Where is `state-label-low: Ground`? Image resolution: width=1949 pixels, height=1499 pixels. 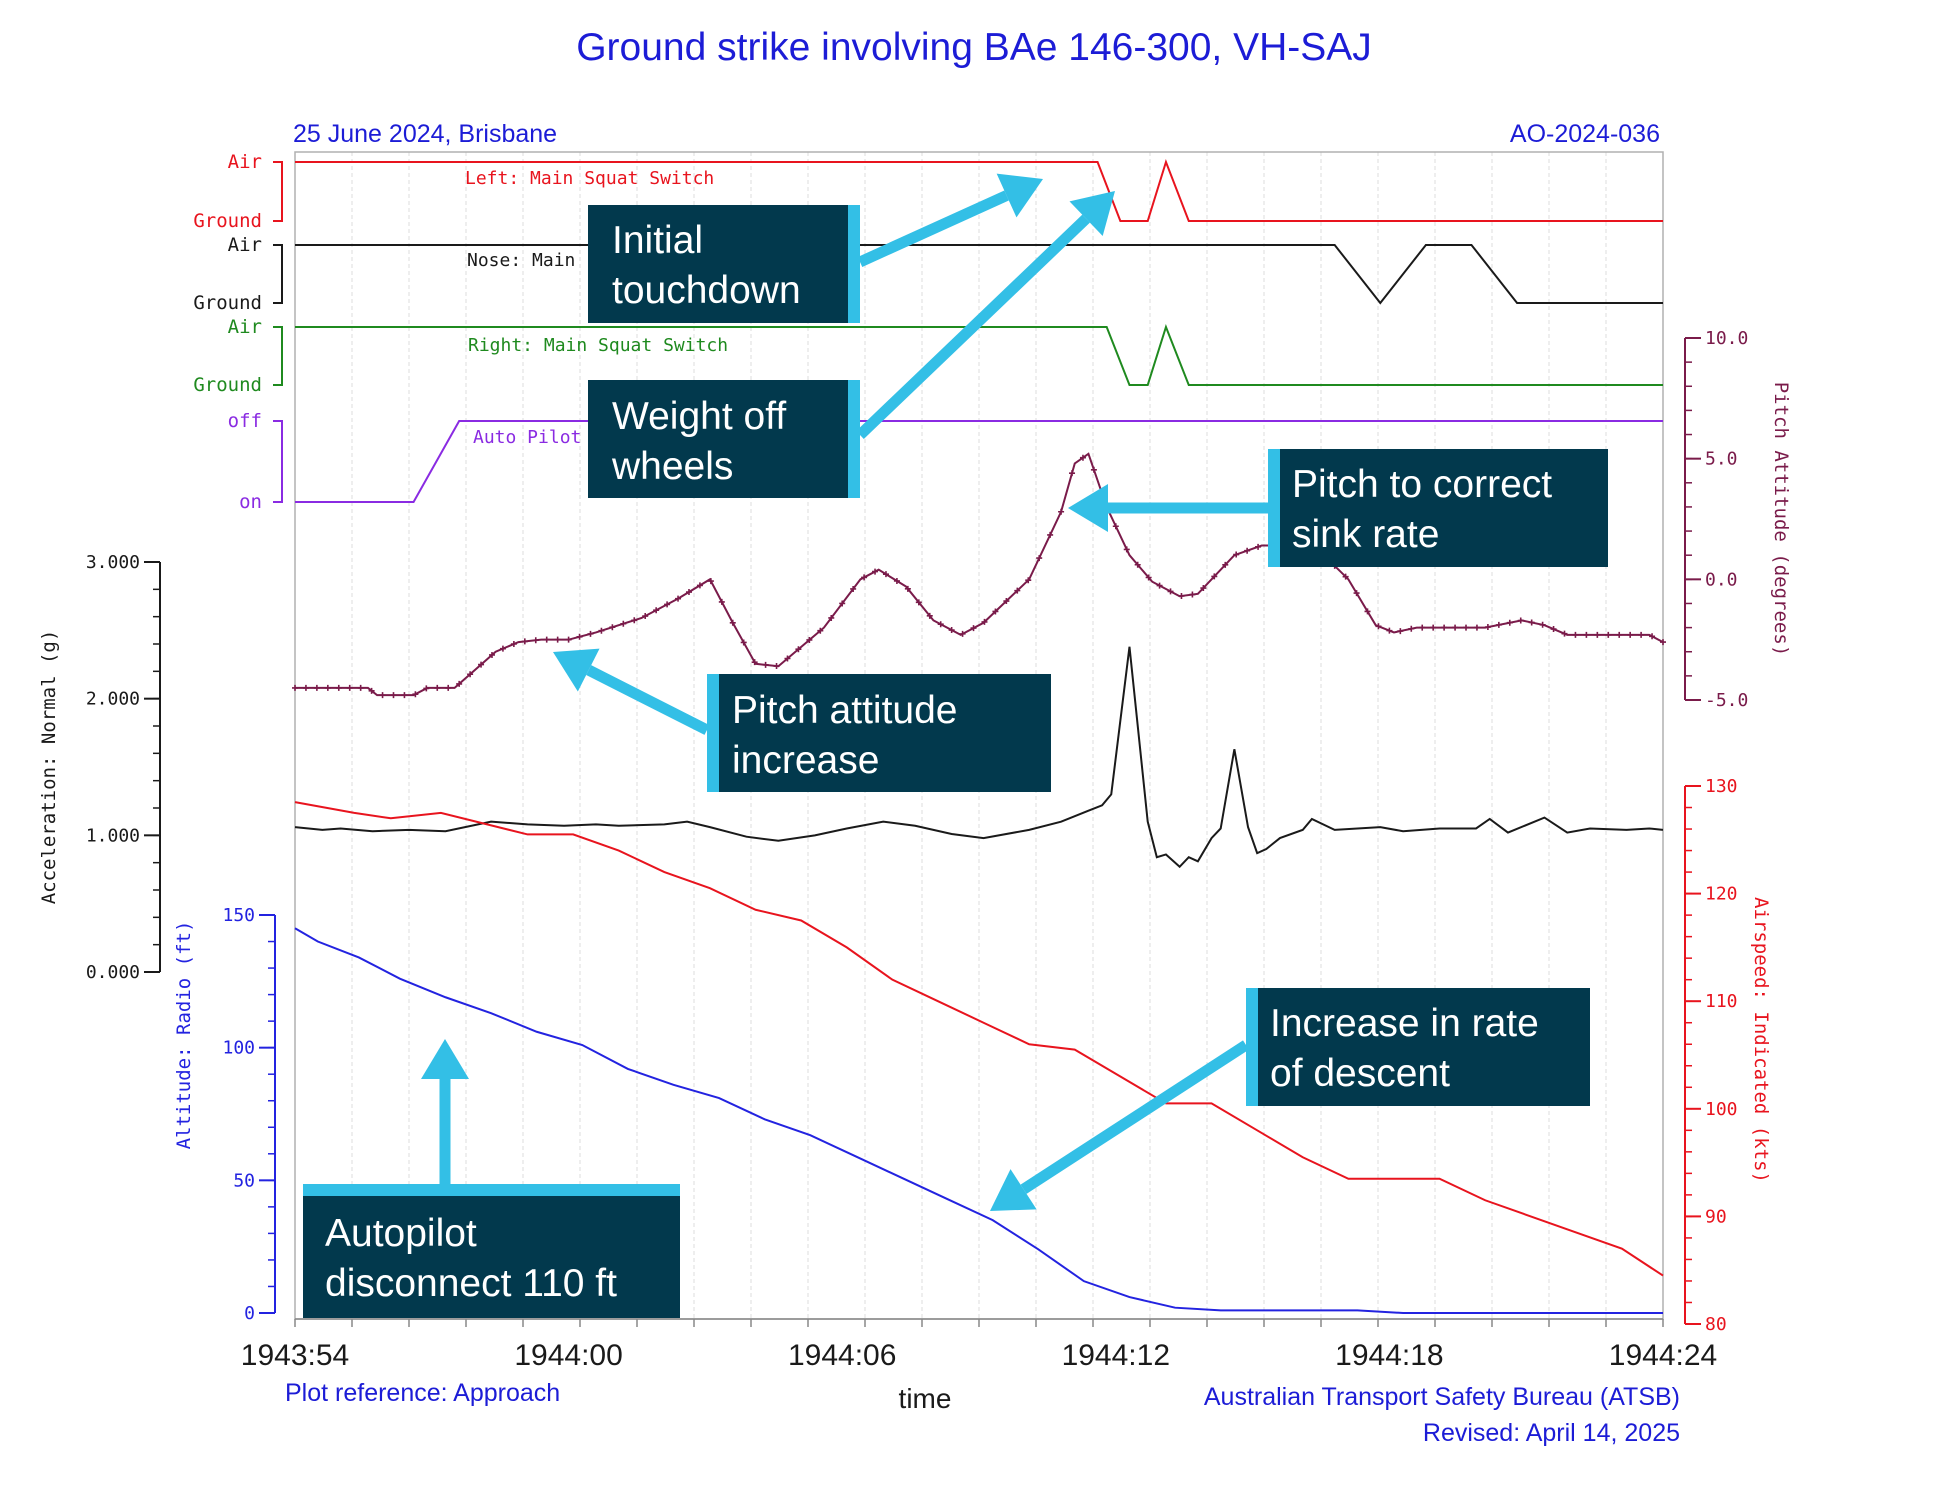
state-label-low: Ground is located at coordinates (227, 385).